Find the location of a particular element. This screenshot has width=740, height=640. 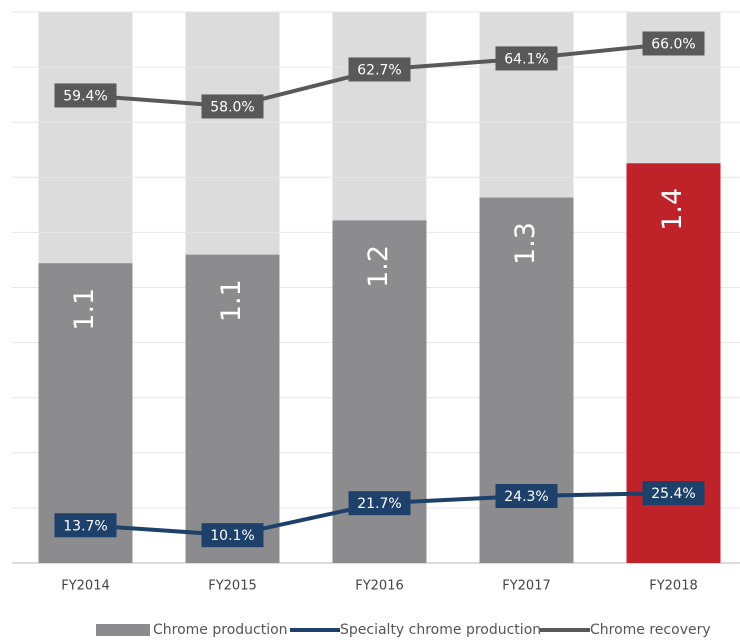

legend-label: Chrome recovery is located at coordinates (650, 630).